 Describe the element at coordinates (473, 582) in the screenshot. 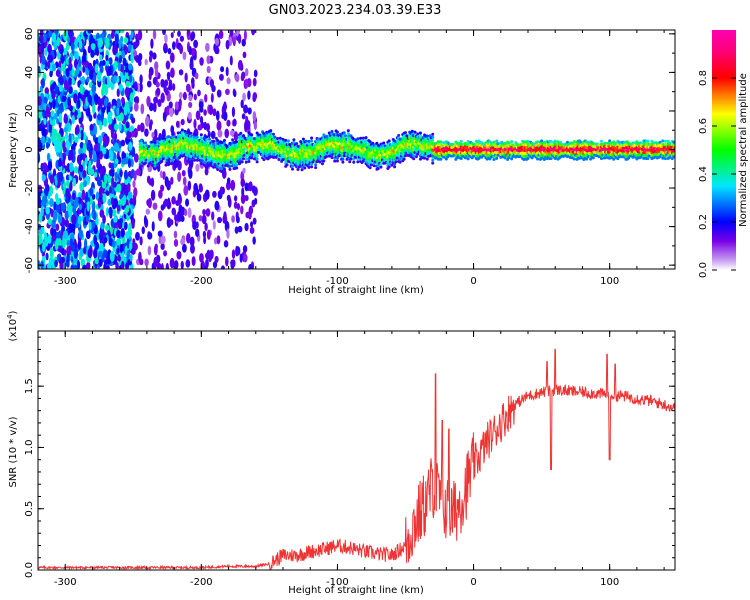

I see `x-tick-label: 0` at that location.